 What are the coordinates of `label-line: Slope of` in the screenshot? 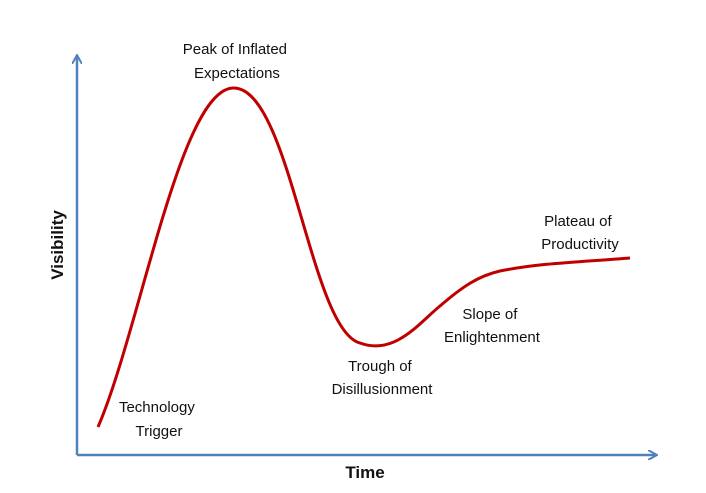 It's located at (490, 314).